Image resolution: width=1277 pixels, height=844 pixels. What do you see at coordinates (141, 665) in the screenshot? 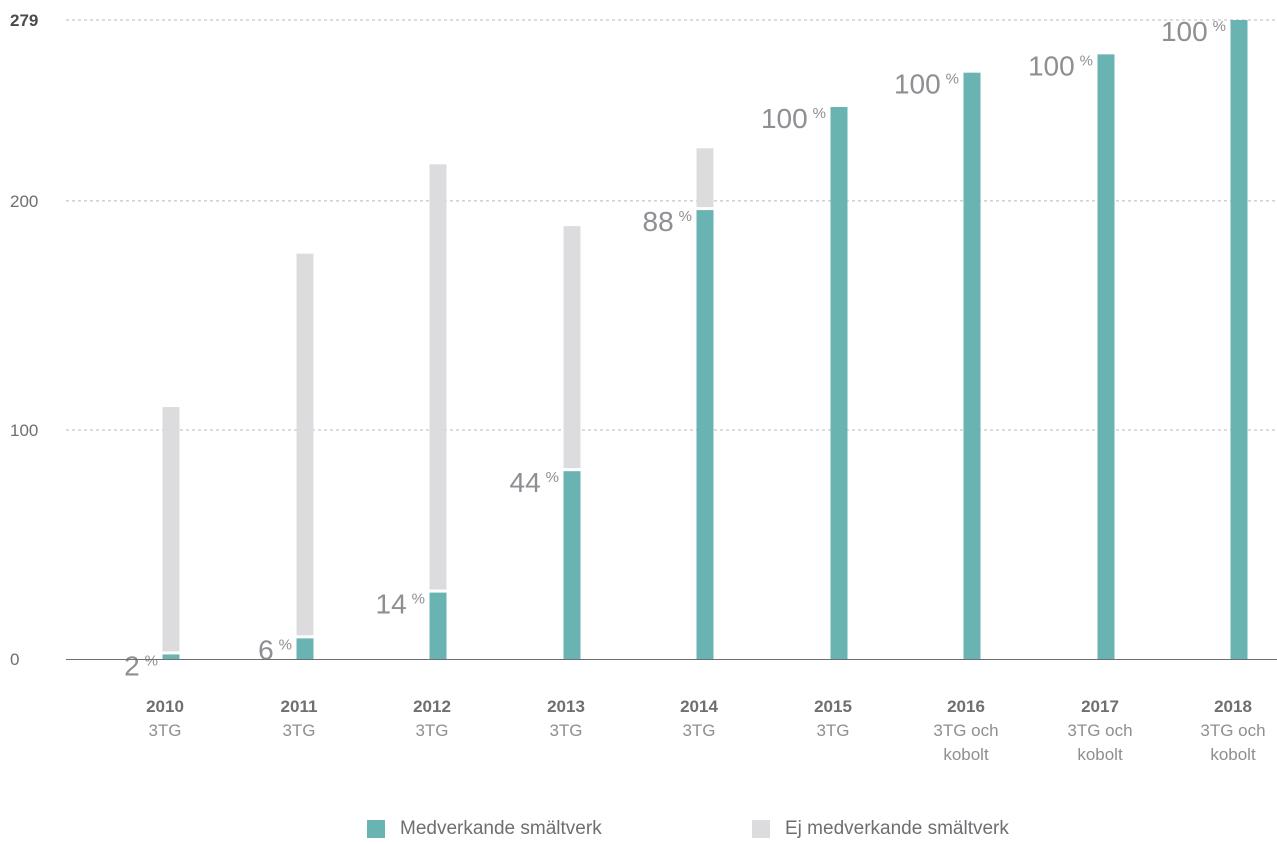
I see `data-label: 2%` at bounding box center [141, 665].